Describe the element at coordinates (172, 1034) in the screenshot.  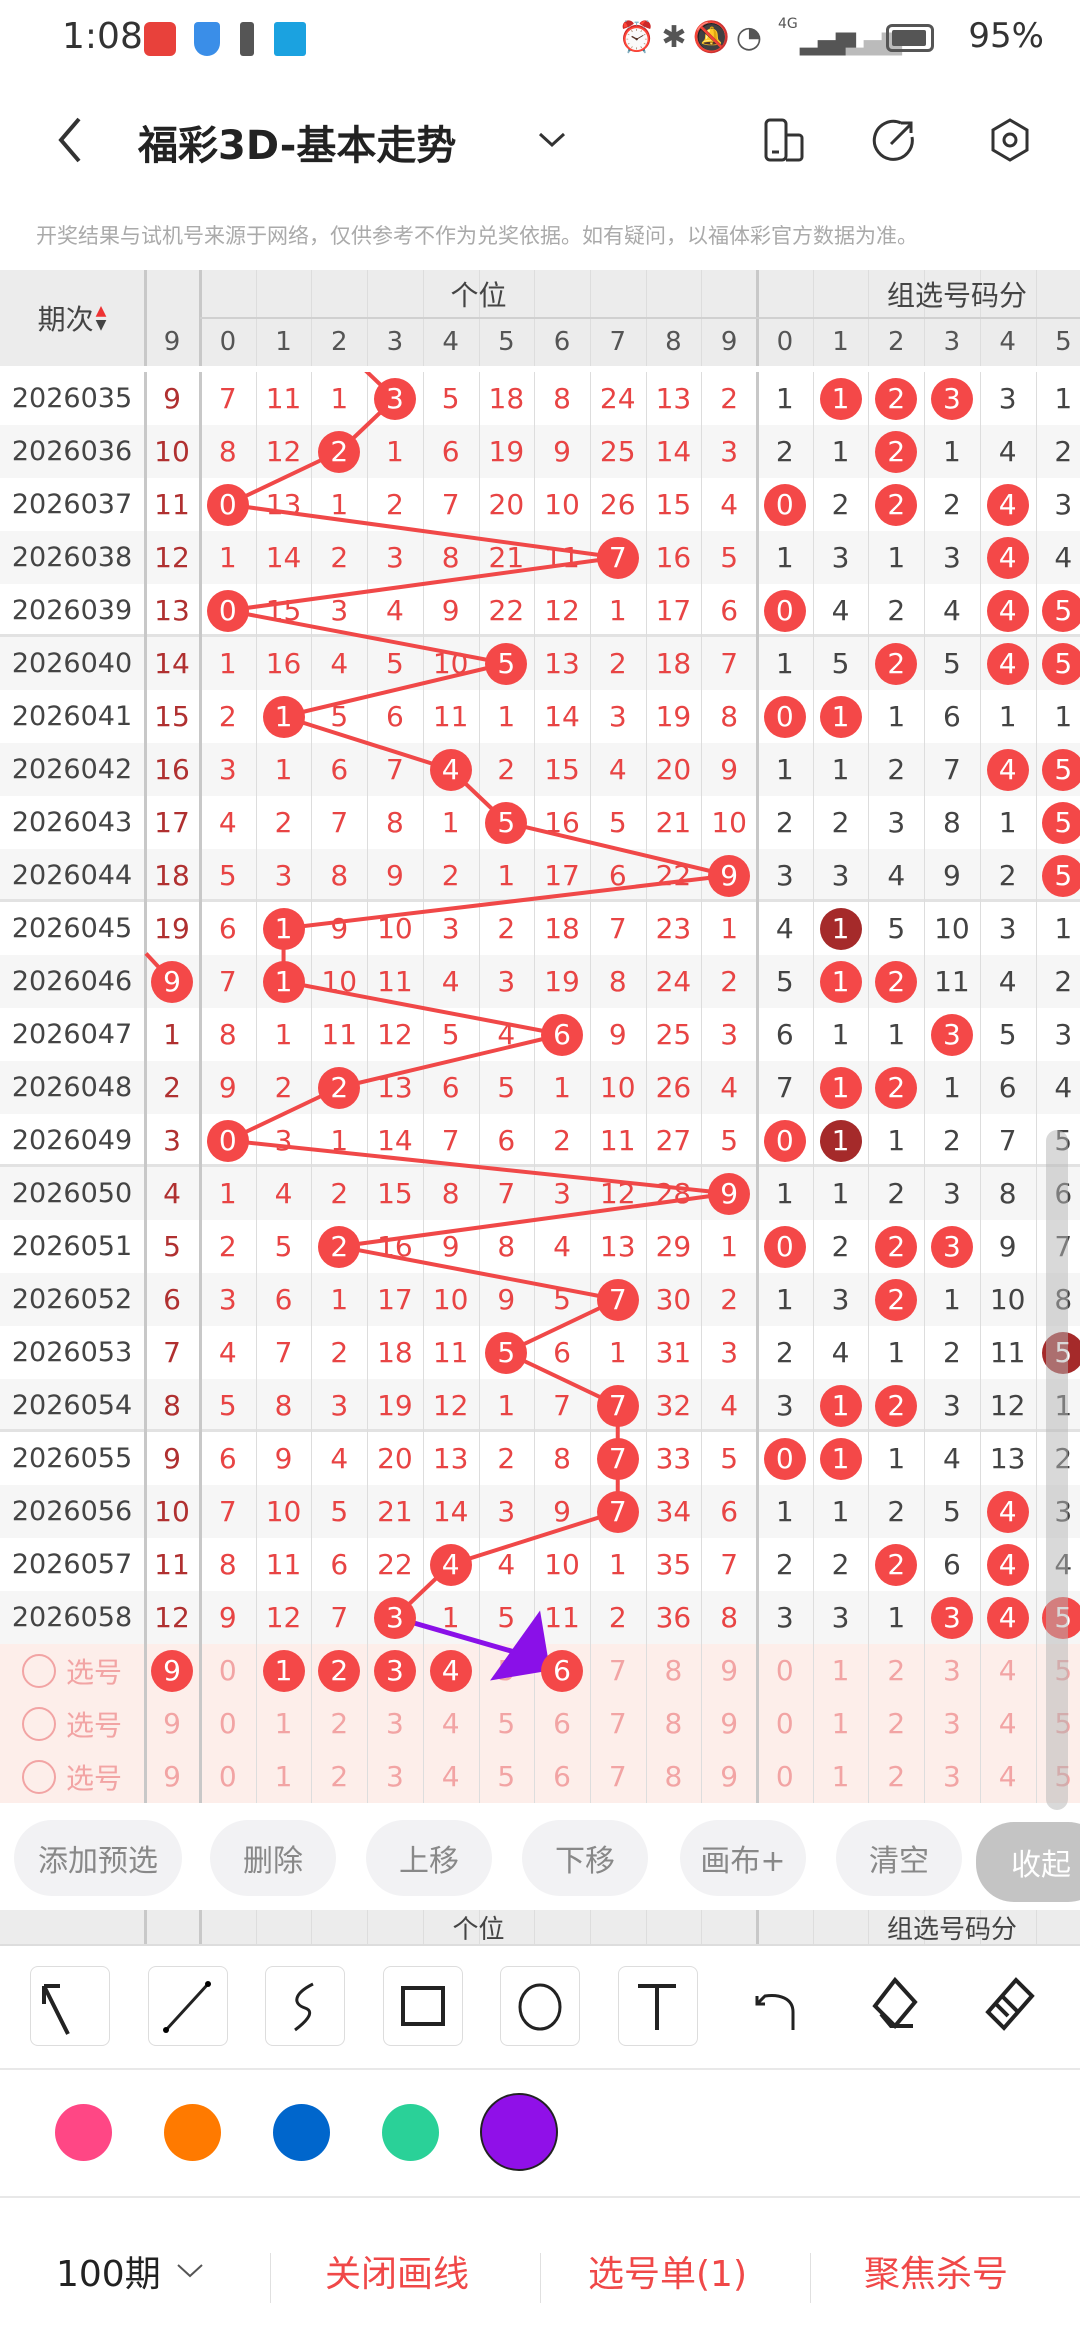
I see `prev-digit-cell: 1` at that location.